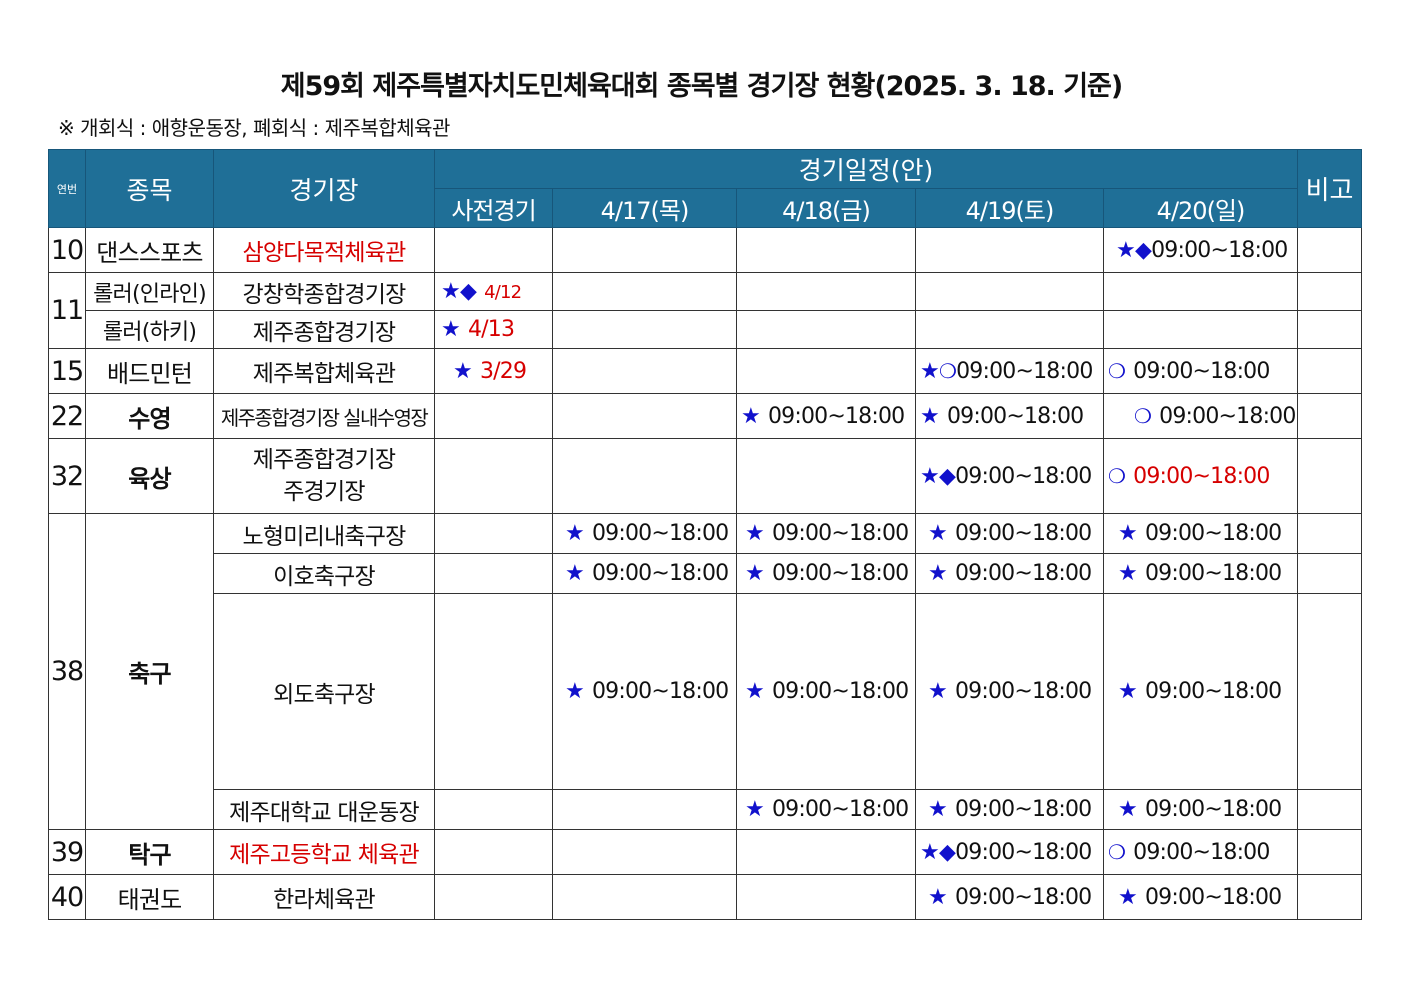  Describe the element at coordinates (67, 476) in the screenshot. I see `row-no: 32` at that location.